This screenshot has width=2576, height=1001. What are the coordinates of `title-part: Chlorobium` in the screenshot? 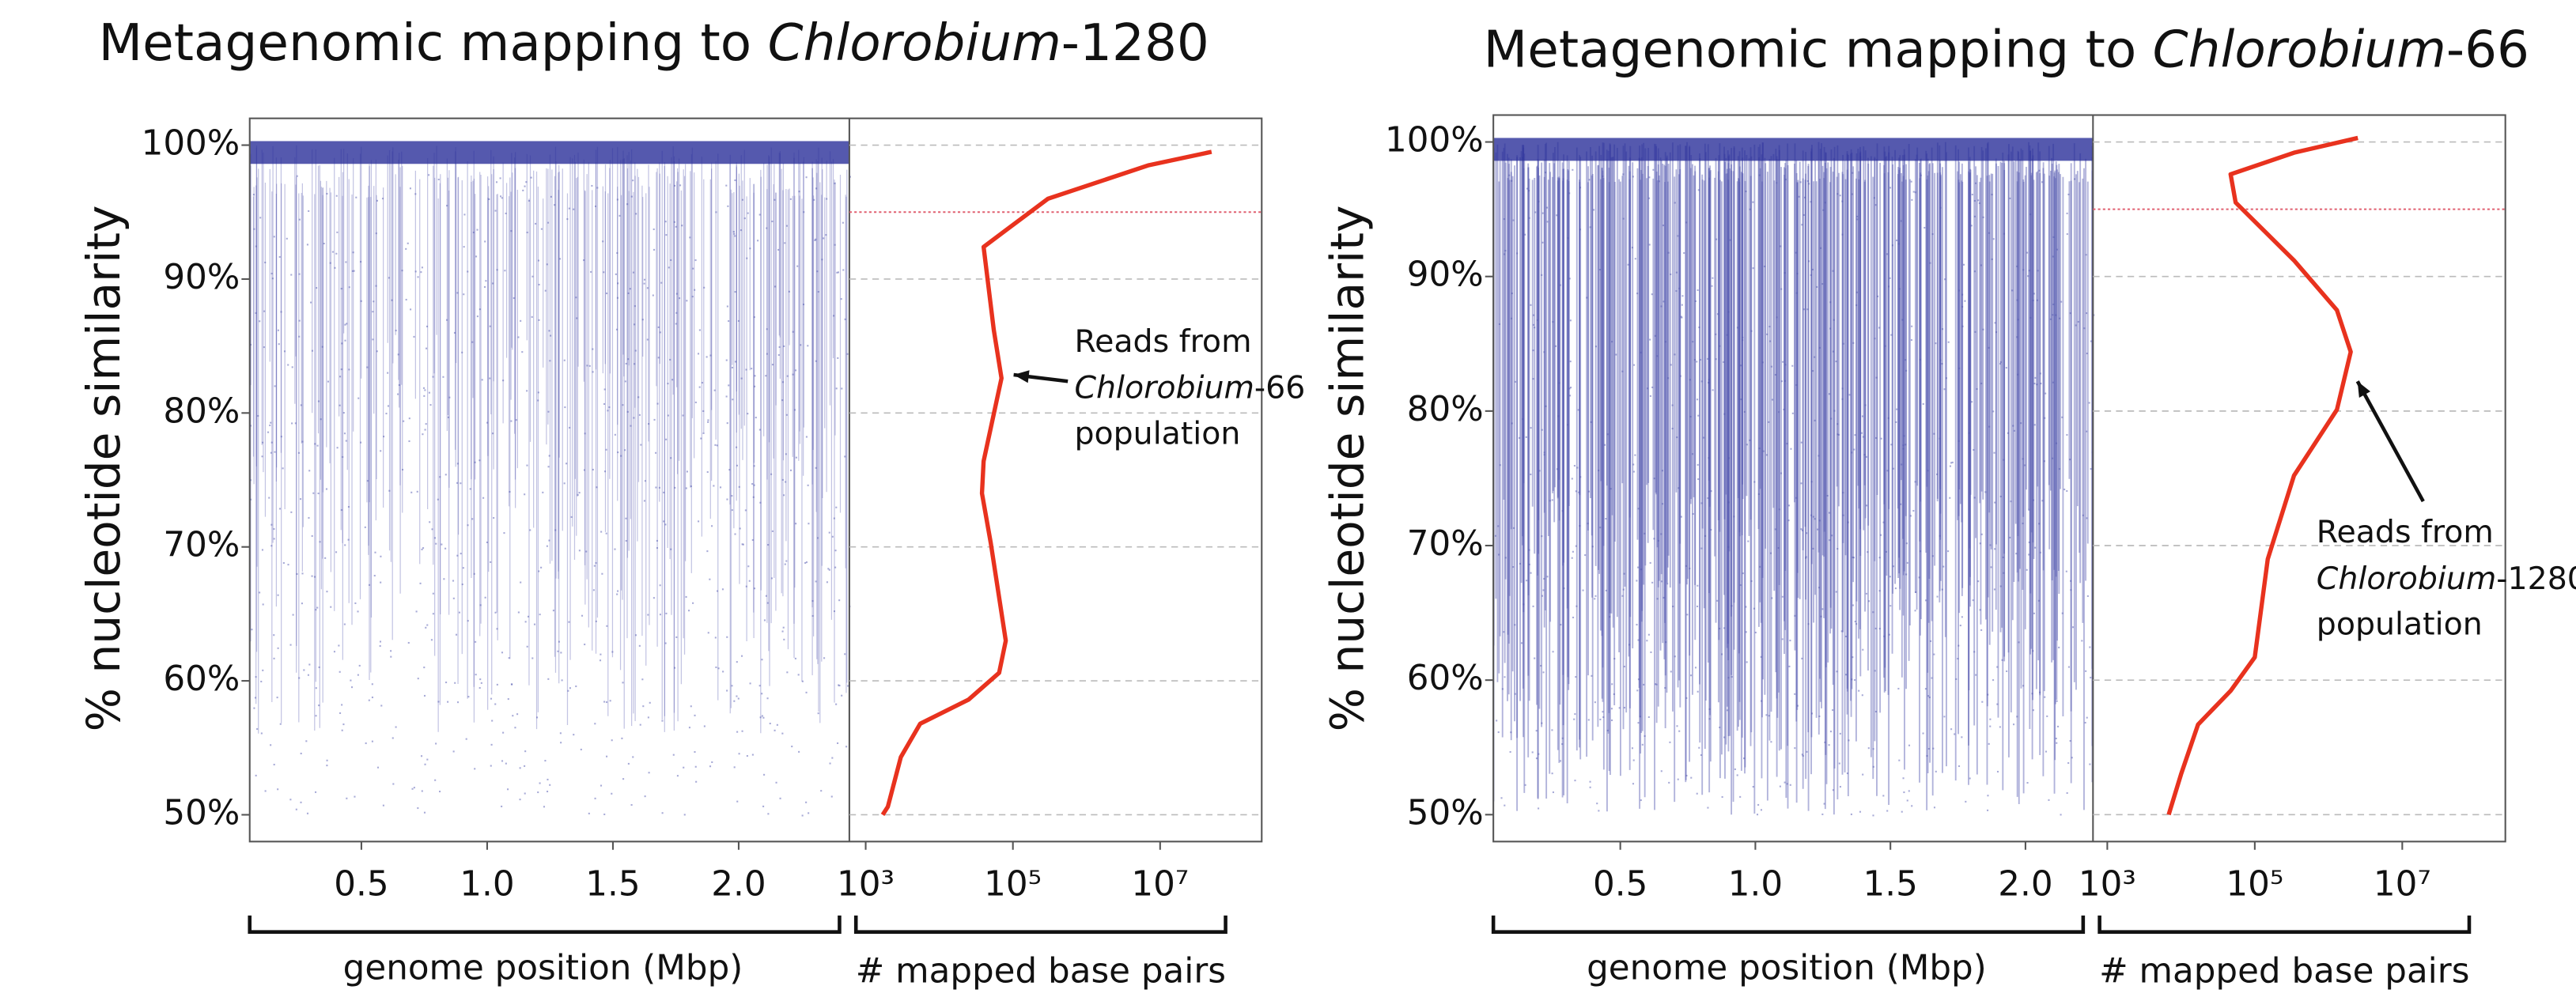 It's located at (915, 43).